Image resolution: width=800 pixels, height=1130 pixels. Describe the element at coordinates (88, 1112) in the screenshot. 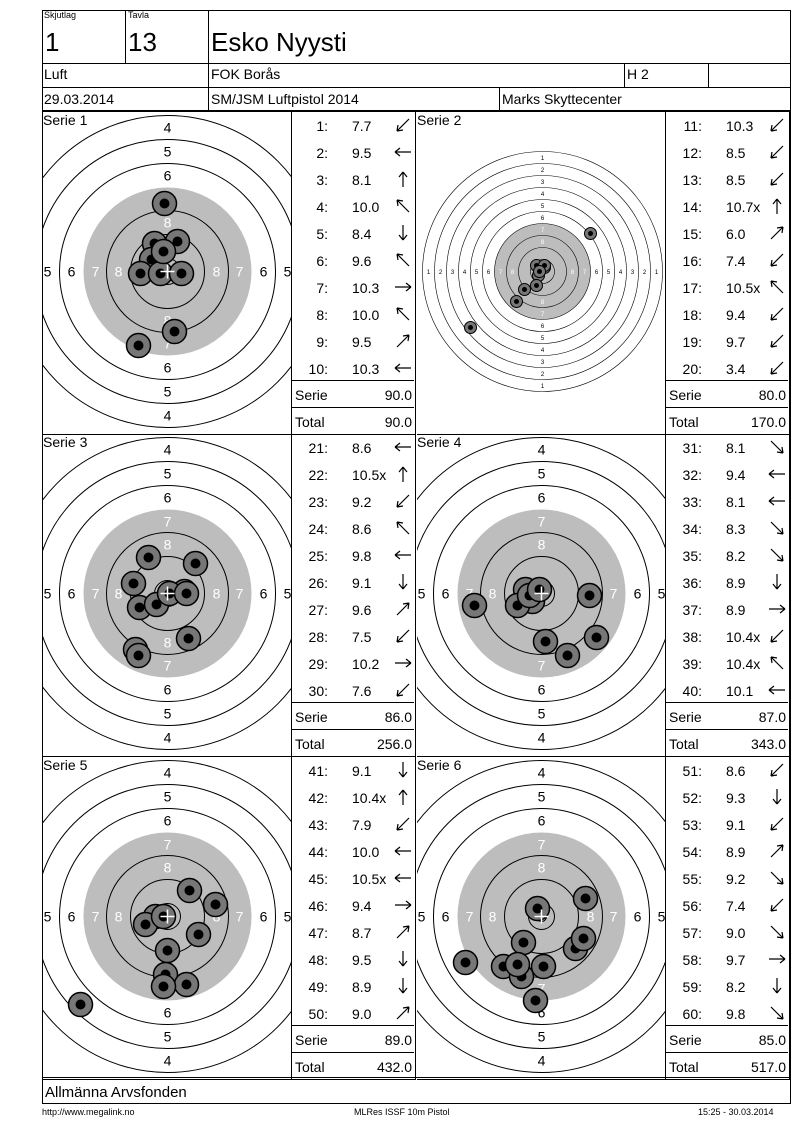

I see `footer-url: http://www.megalink.no` at that location.